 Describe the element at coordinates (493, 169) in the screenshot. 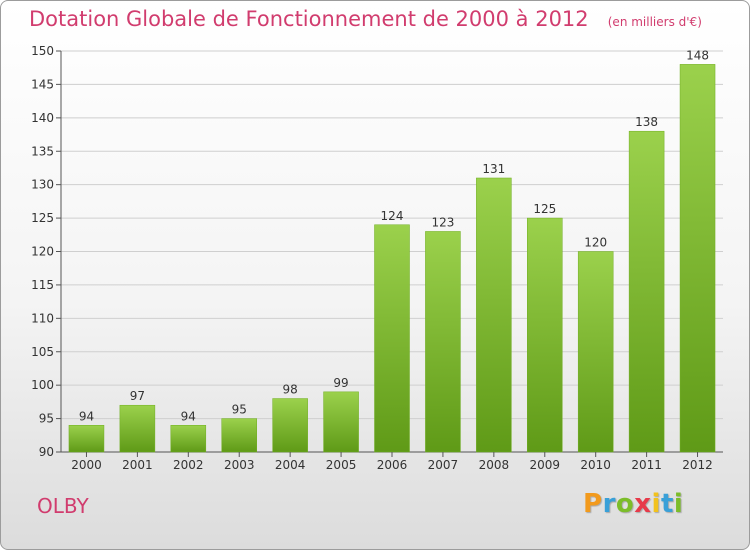

I see `data-label-2008: 131` at that location.